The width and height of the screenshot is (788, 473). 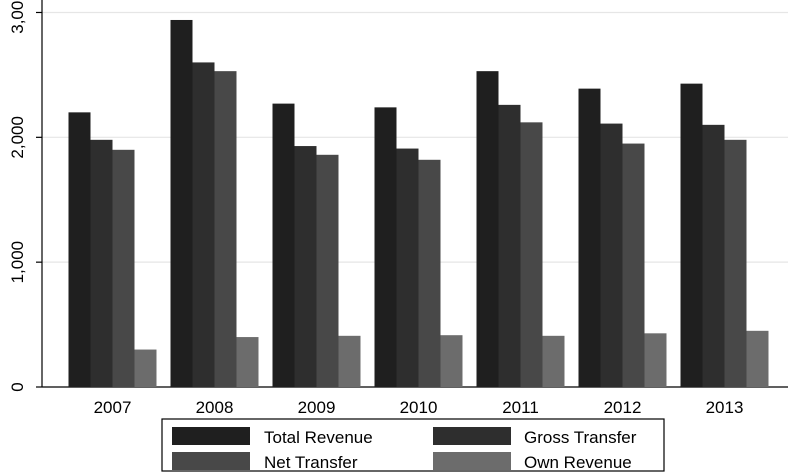 I want to click on bar-net-transfer-2011, so click(x=531, y=255).